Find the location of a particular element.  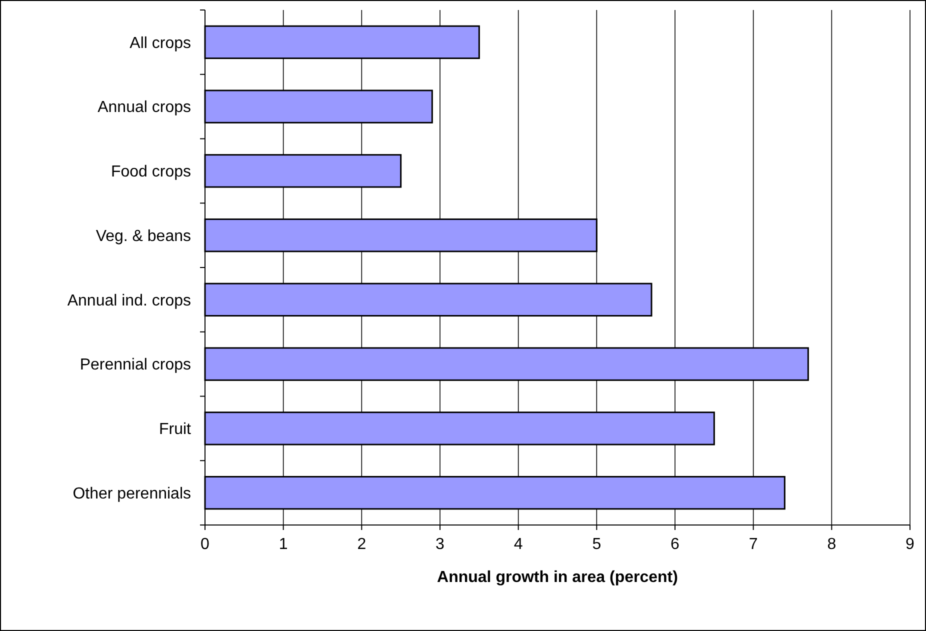

y-tick-label: Veg. & beans is located at coordinates (143, 236).